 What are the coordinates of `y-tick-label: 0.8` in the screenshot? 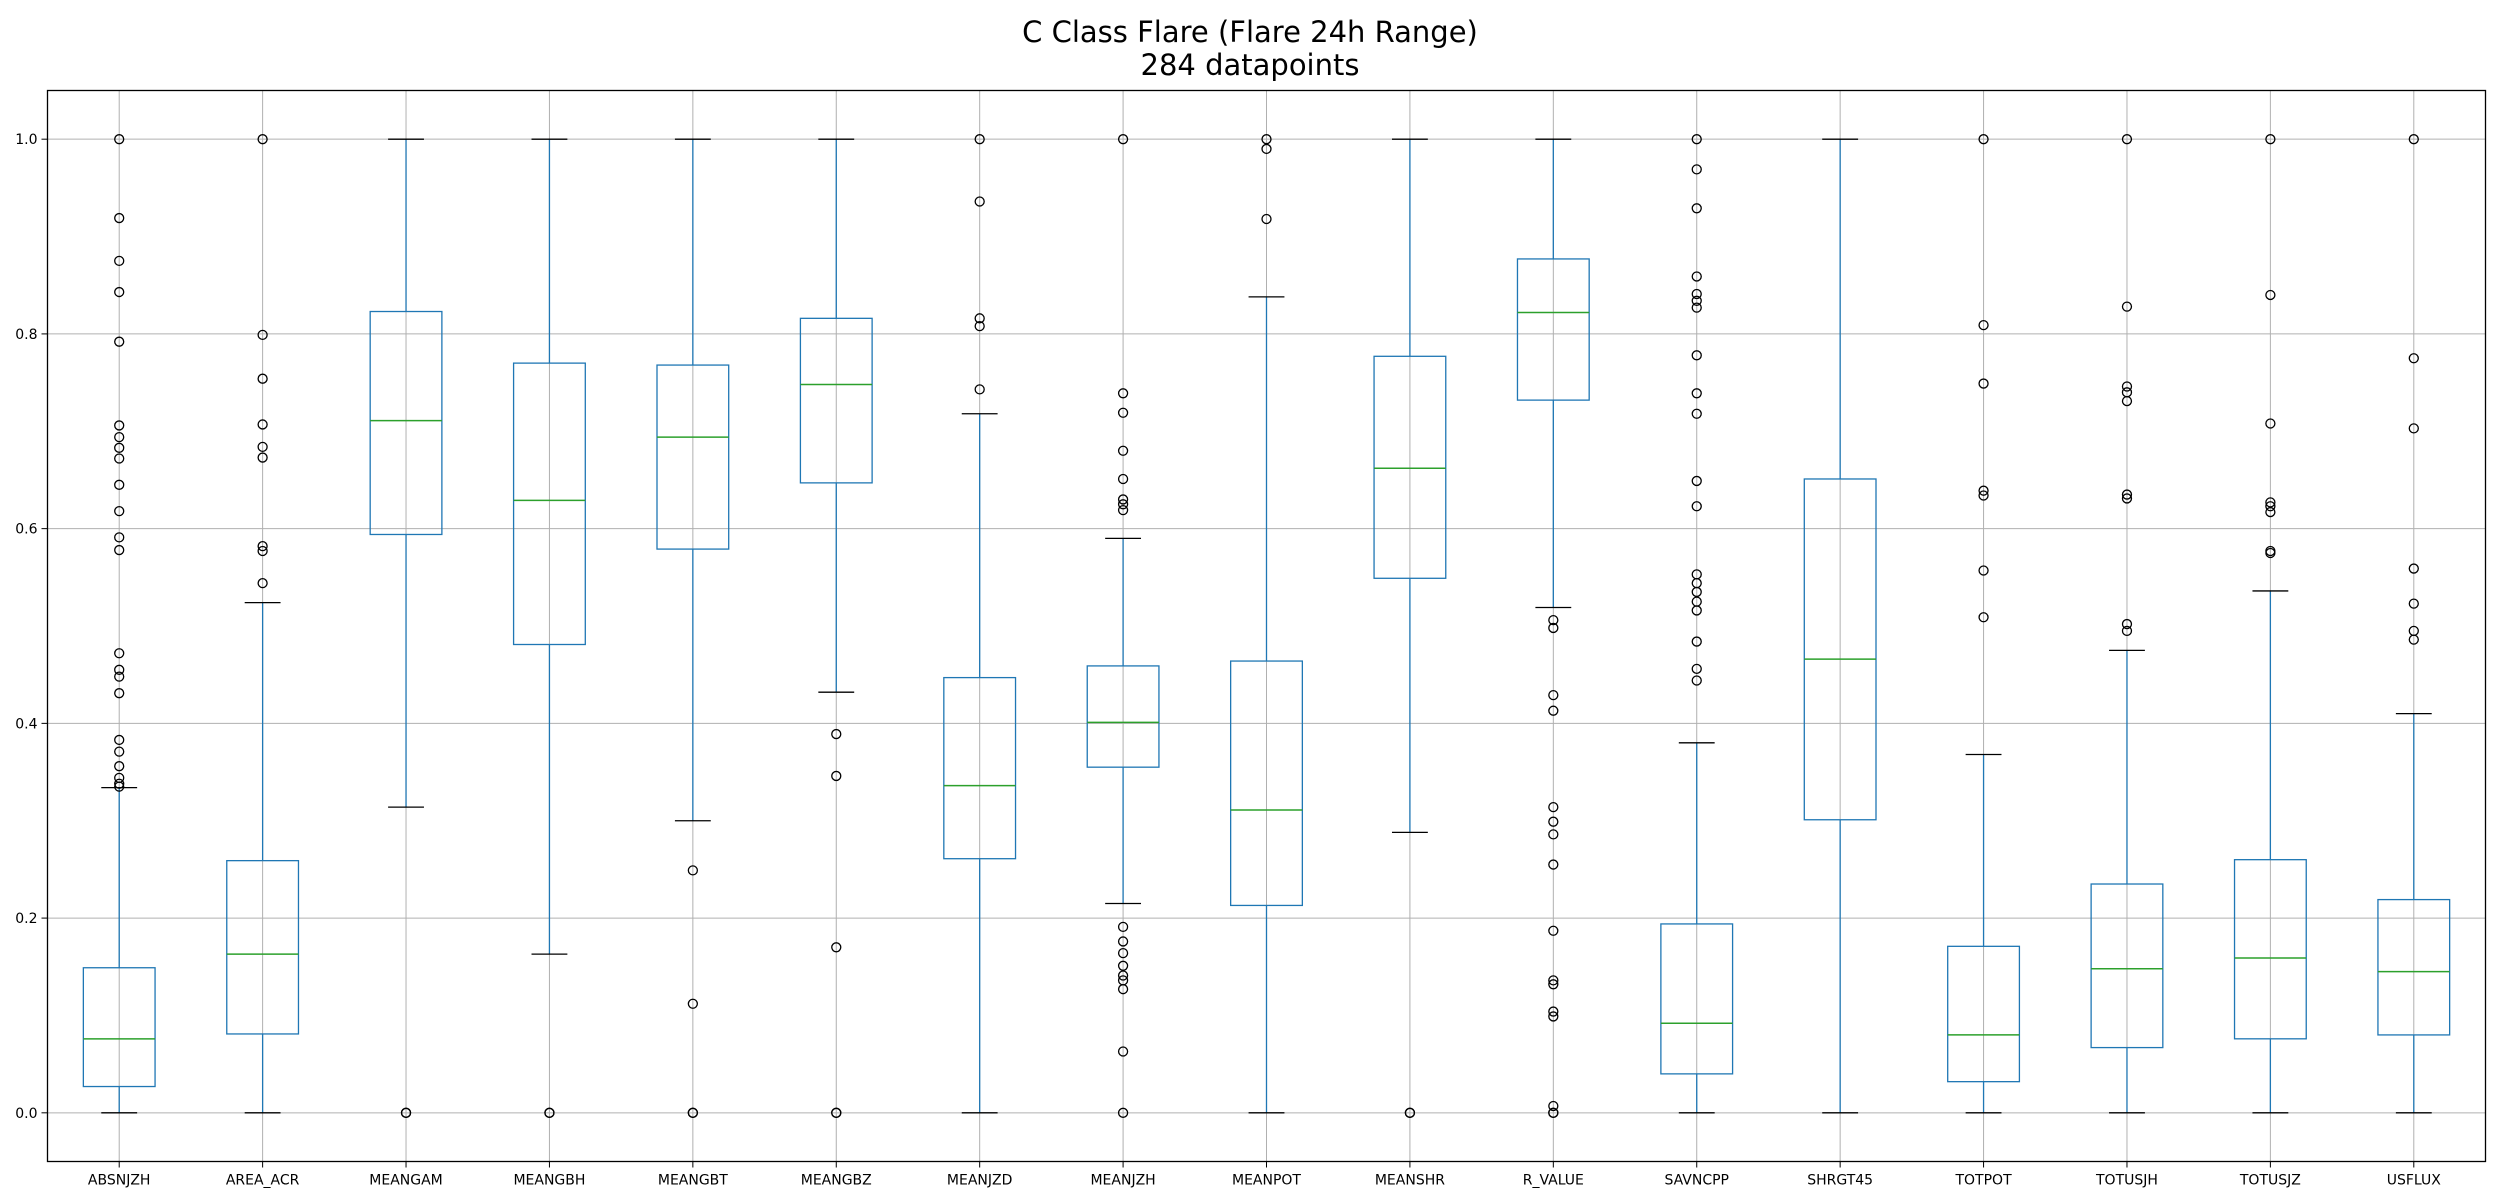 It's located at (26, 335).